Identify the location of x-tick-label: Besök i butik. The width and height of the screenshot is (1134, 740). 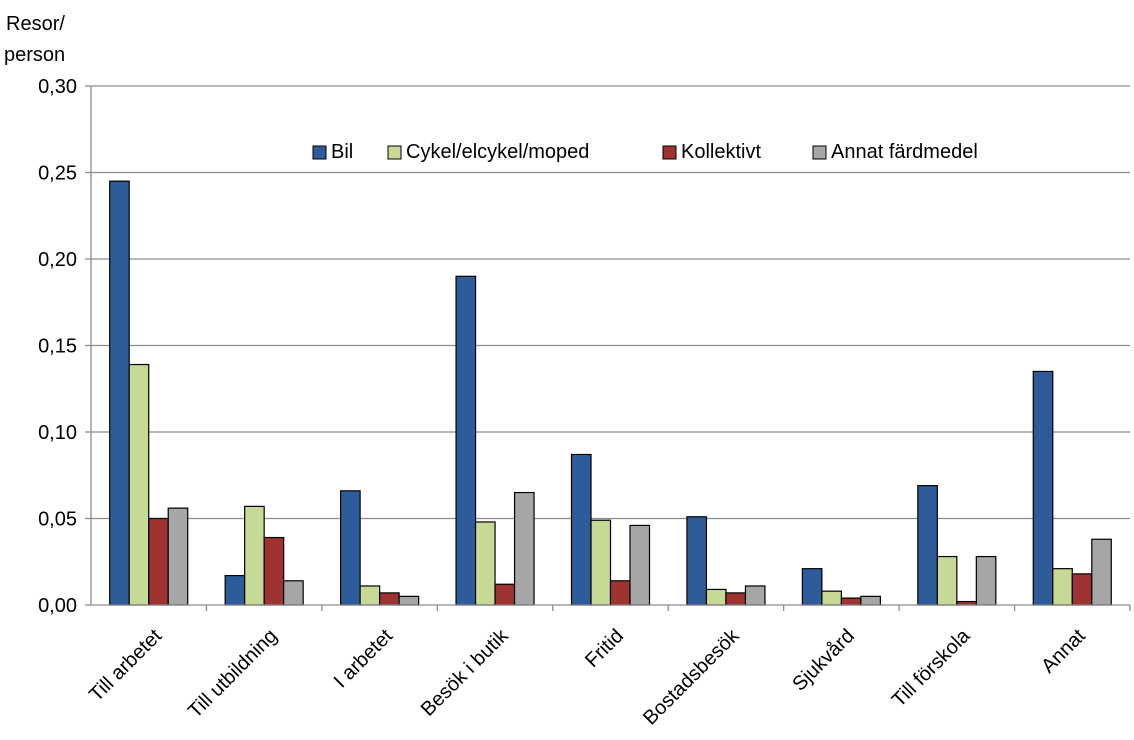
(465, 672).